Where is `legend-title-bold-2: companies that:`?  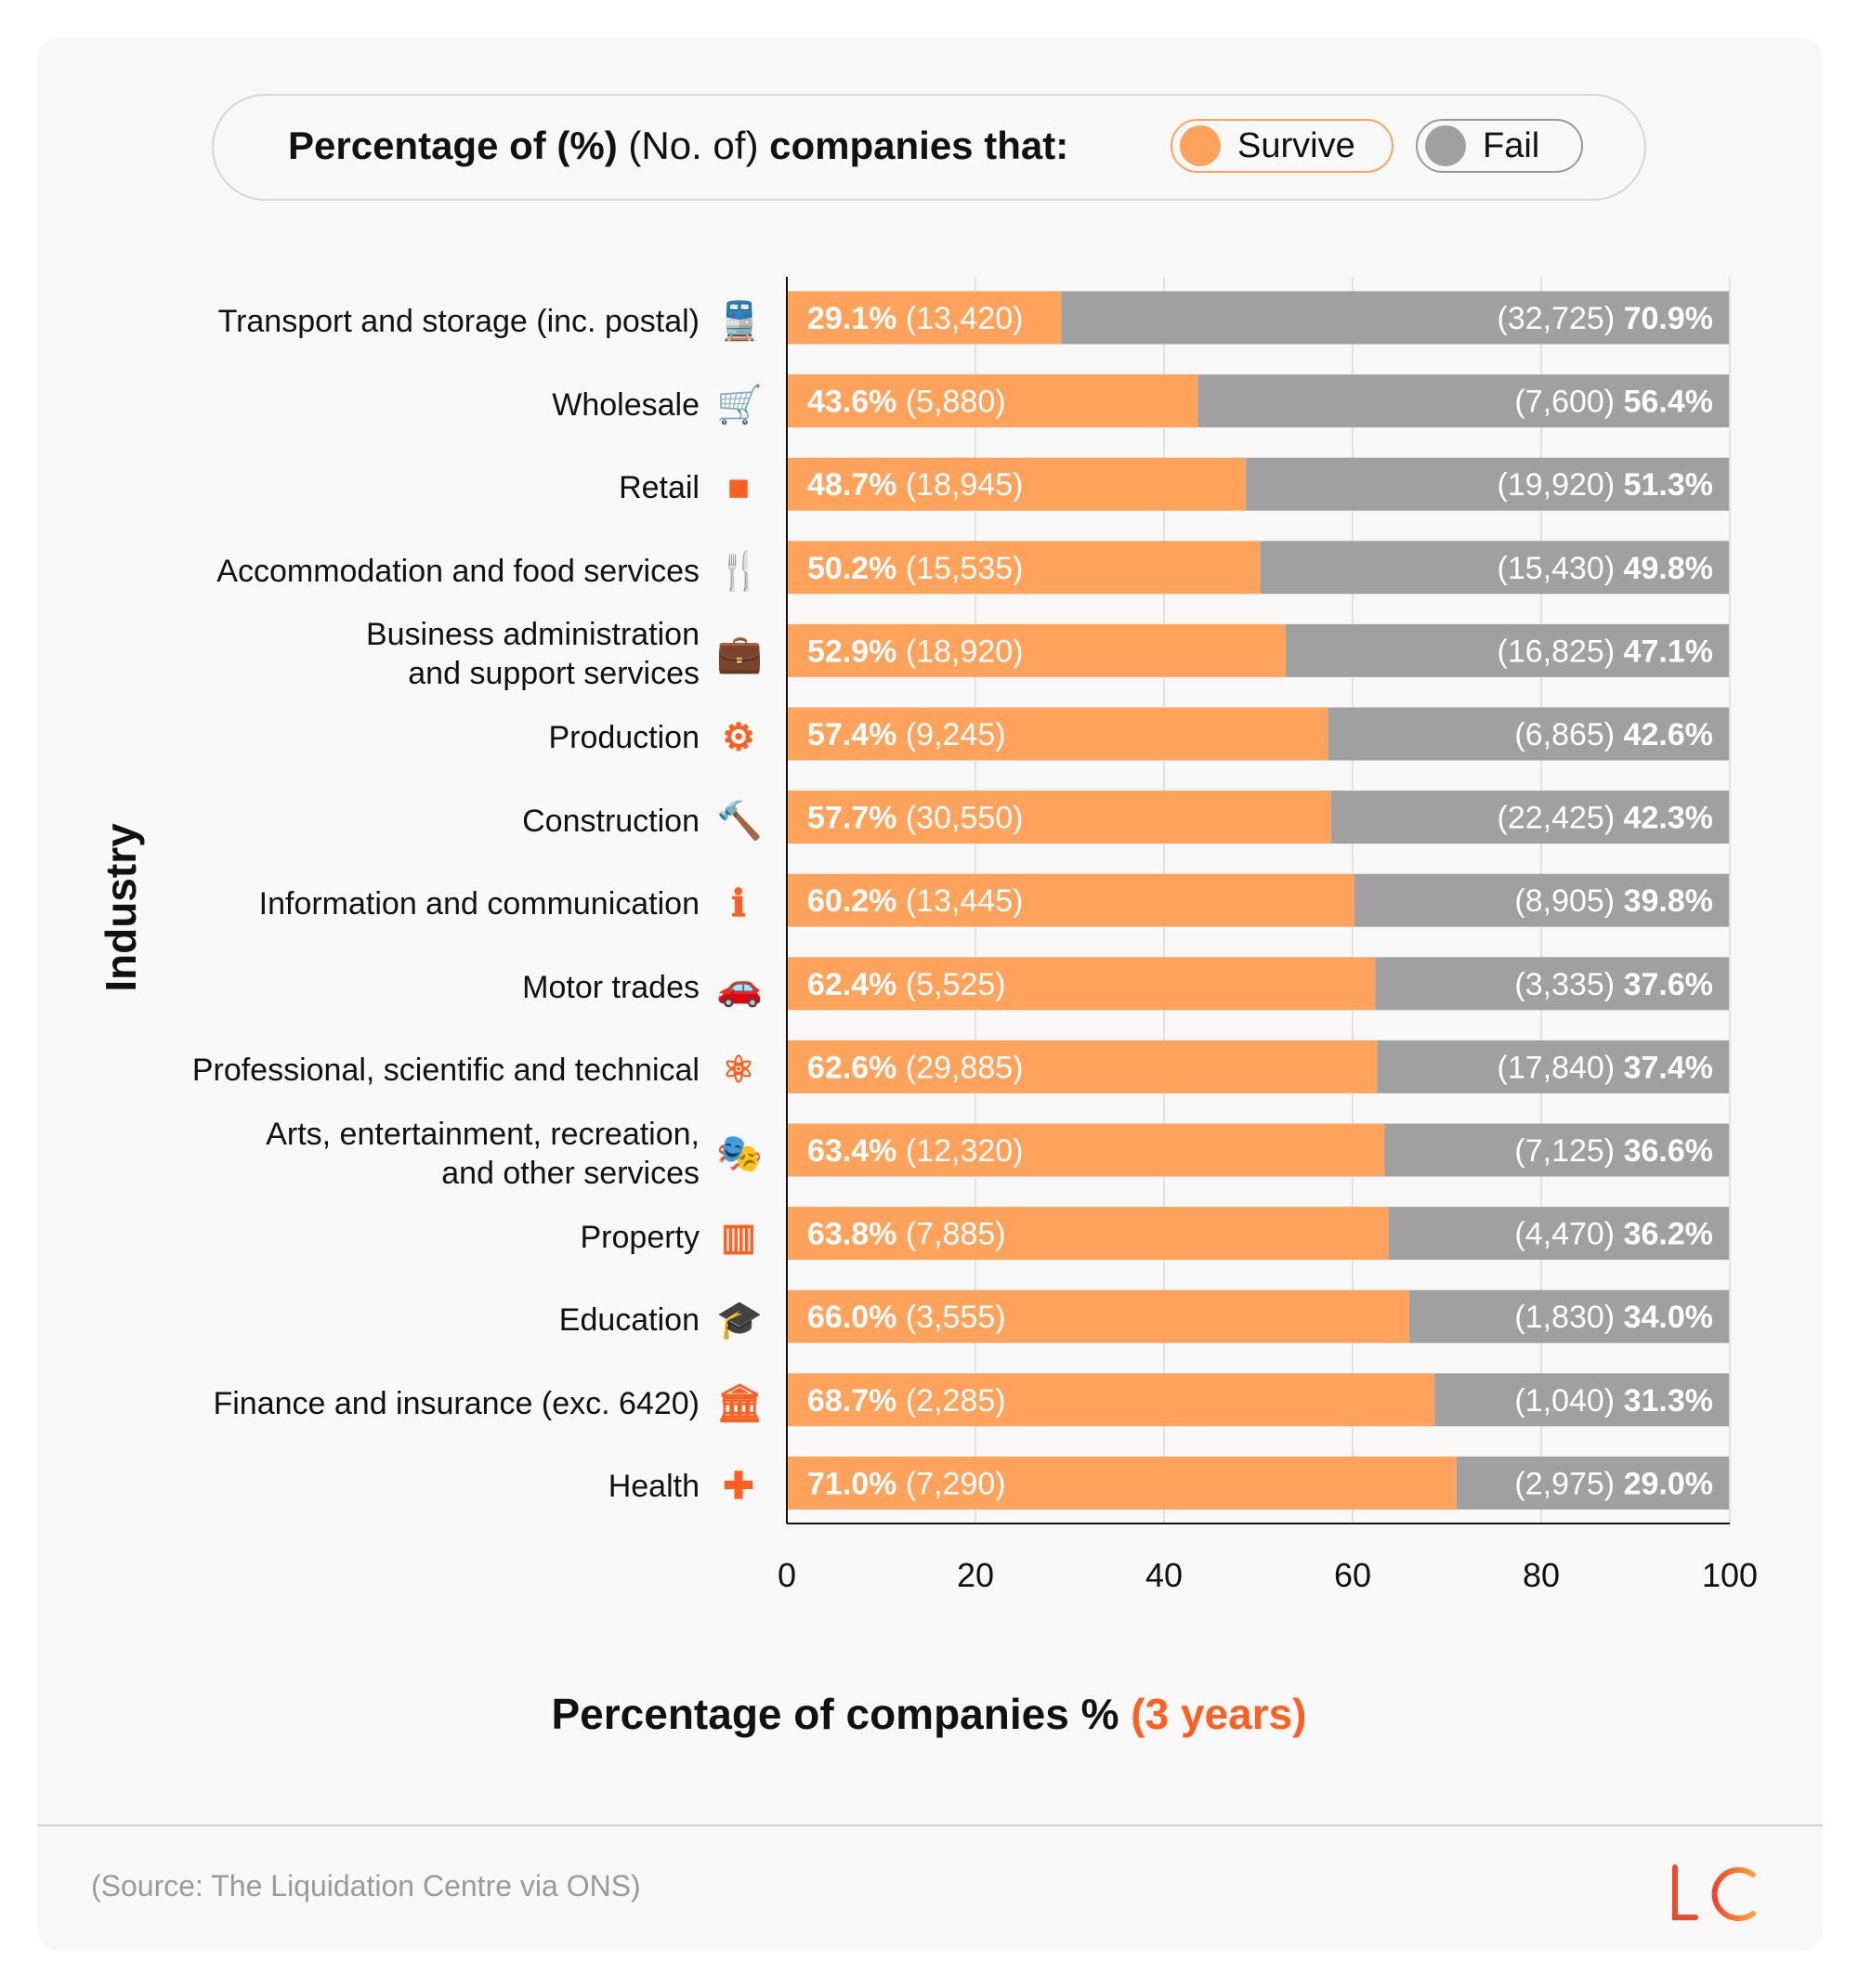
legend-title-bold-2: companies that: is located at coordinates (919, 145).